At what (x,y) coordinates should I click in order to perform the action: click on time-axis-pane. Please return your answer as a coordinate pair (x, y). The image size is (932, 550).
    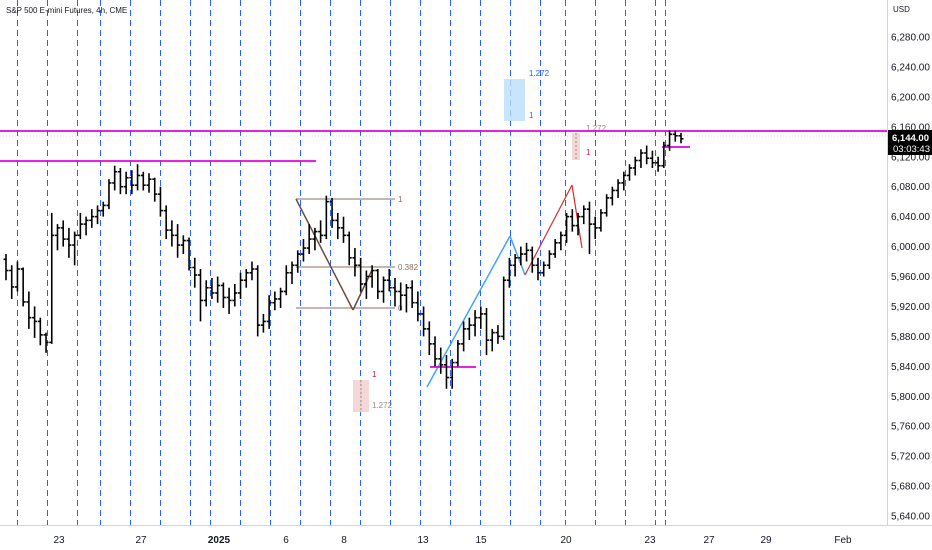
    Looking at the image, I should click on (466, 537).